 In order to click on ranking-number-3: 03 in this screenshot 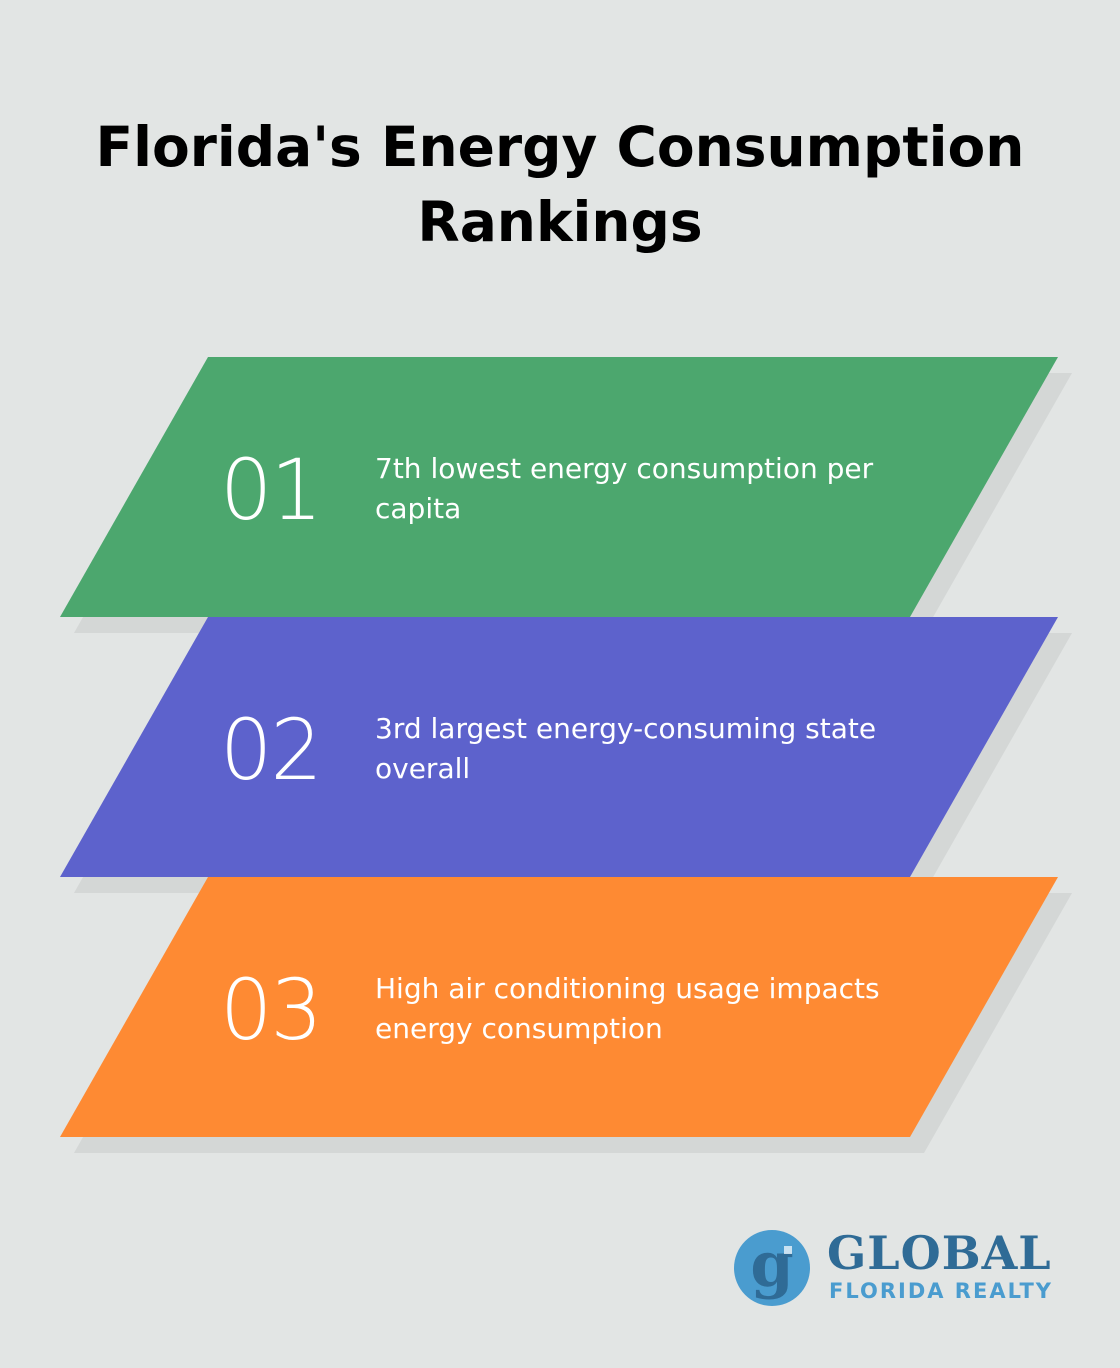, I will do `click(271, 1010)`.